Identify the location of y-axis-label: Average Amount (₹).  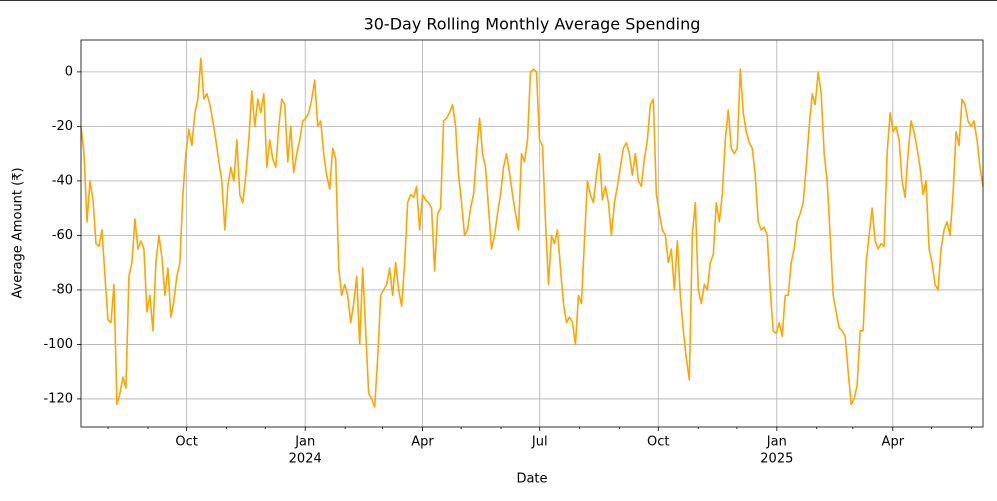
(18, 232).